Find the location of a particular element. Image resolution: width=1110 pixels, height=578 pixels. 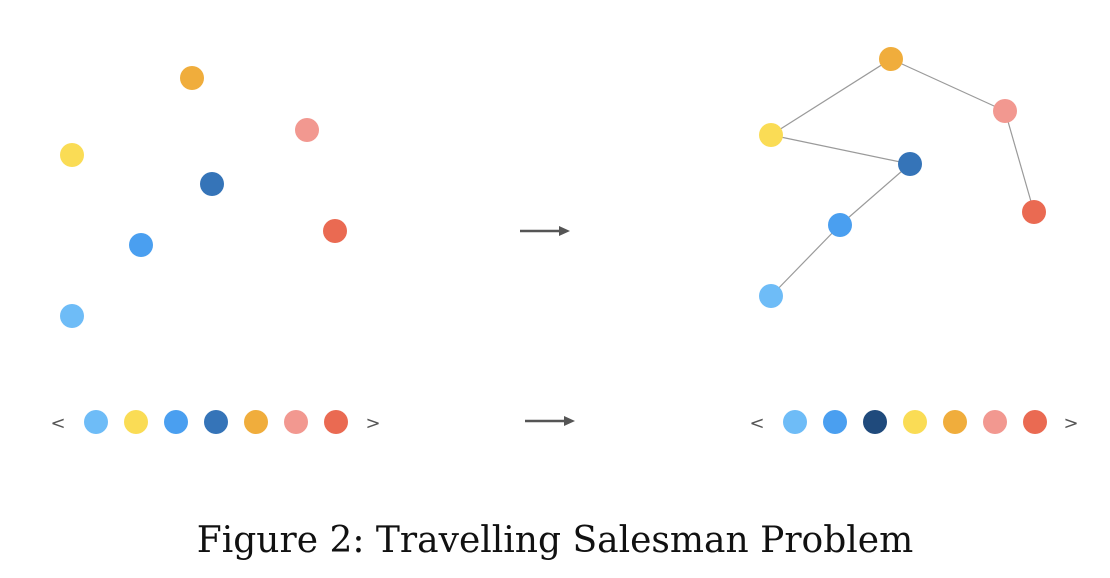

tour-edges is located at coordinates (902, 177).